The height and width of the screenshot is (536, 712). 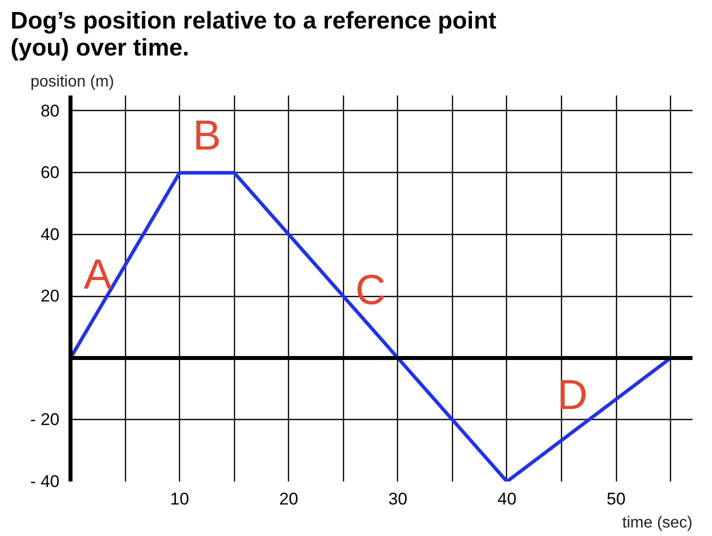 What do you see at coordinates (45, 481) in the screenshot?
I see `y-tick-label: - 40` at bounding box center [45, 481].